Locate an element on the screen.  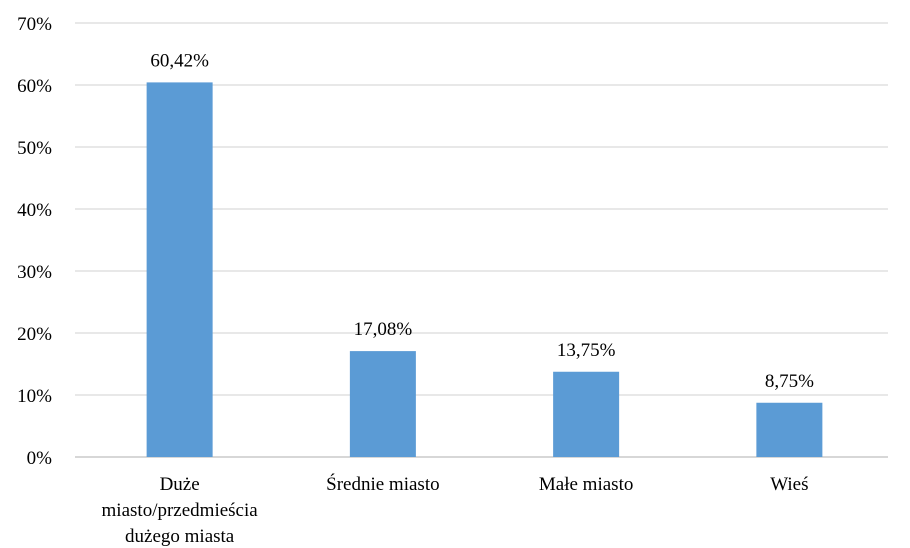
y-tick-label: 20% is located at coordinates (34, 334).